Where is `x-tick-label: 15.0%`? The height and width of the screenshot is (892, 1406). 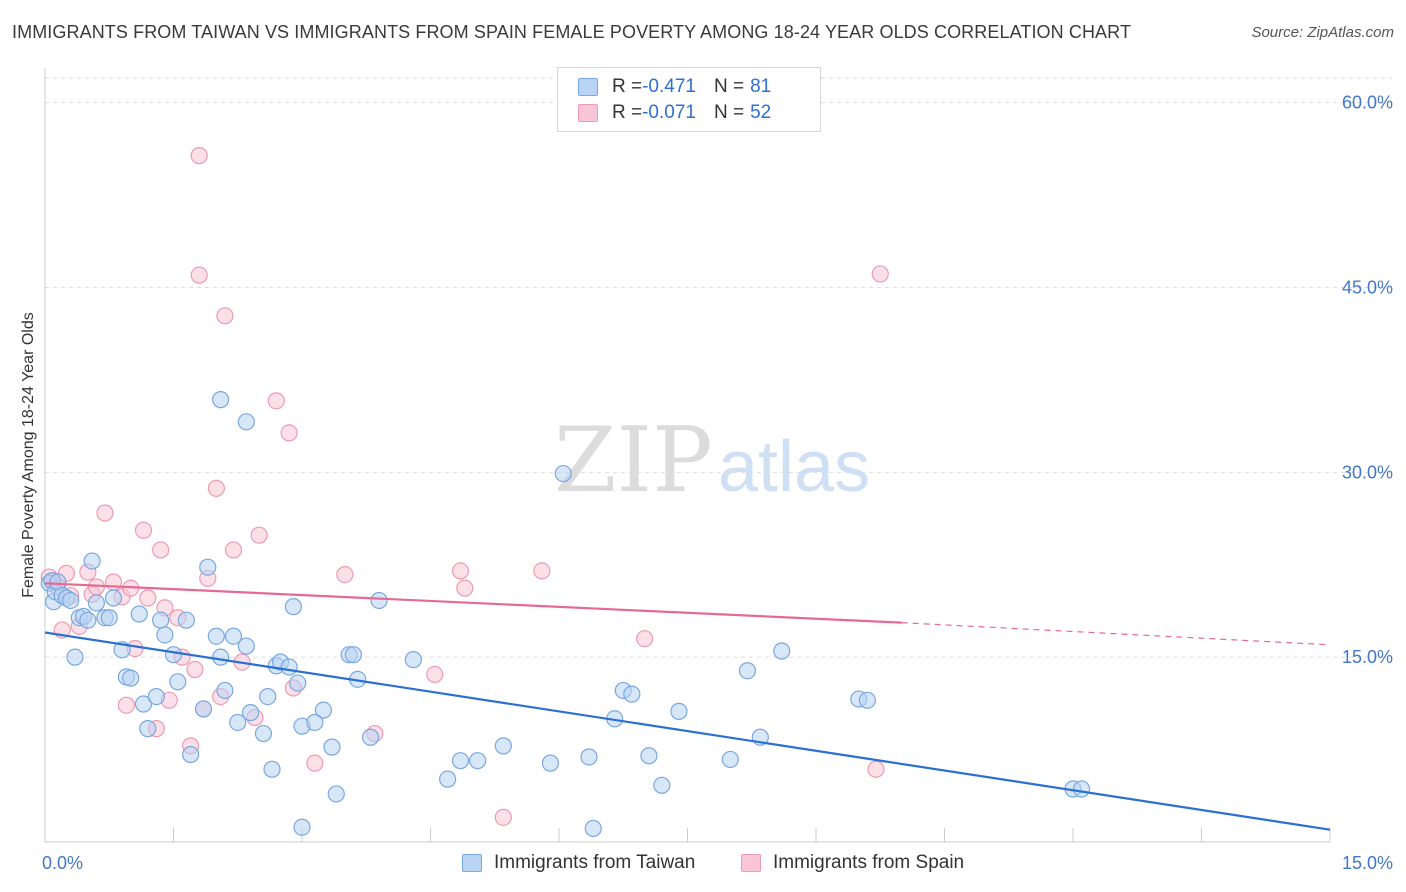
x-tick-label: 15.0% is located at coordinates (1367, 863).